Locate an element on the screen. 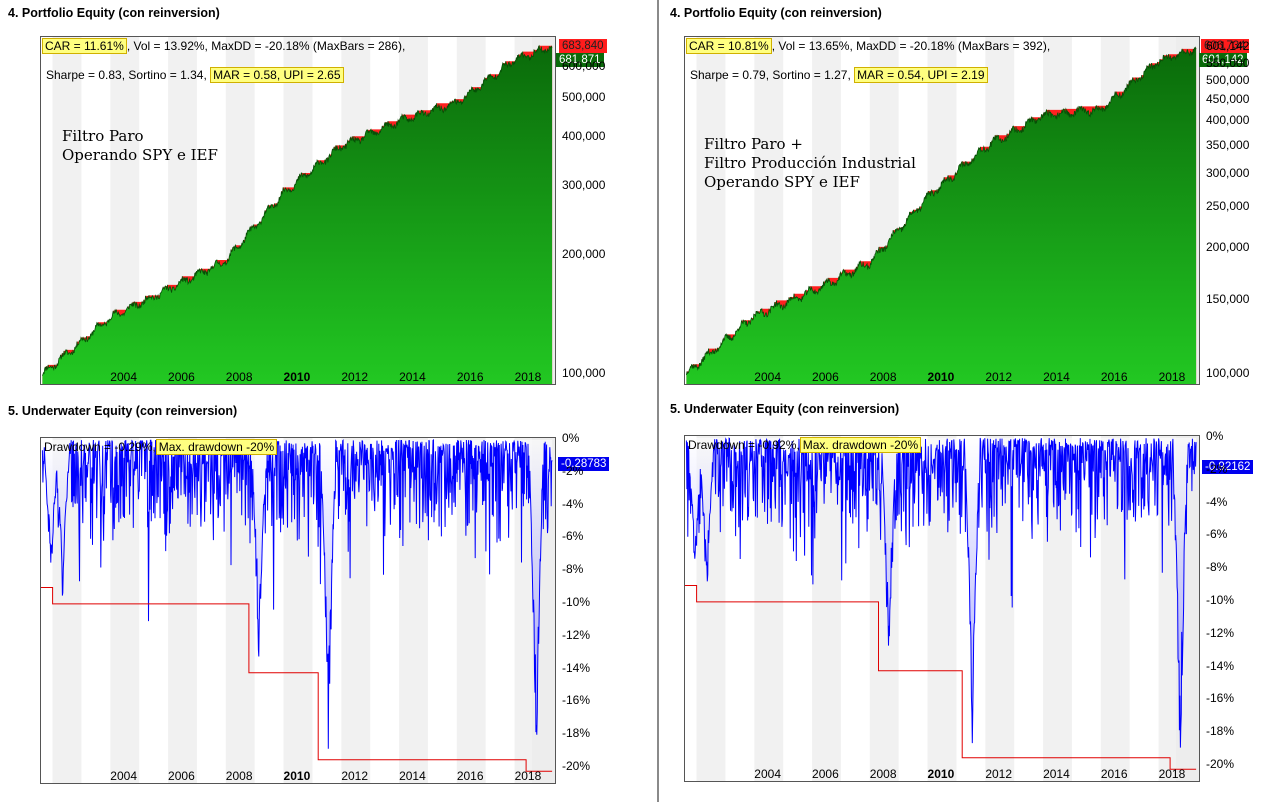 Image resolution: width=1277 pixels, height=802 pixels. right-dd-max-highlight: Max. drawdown -20% is located at coordinates (860, 445).